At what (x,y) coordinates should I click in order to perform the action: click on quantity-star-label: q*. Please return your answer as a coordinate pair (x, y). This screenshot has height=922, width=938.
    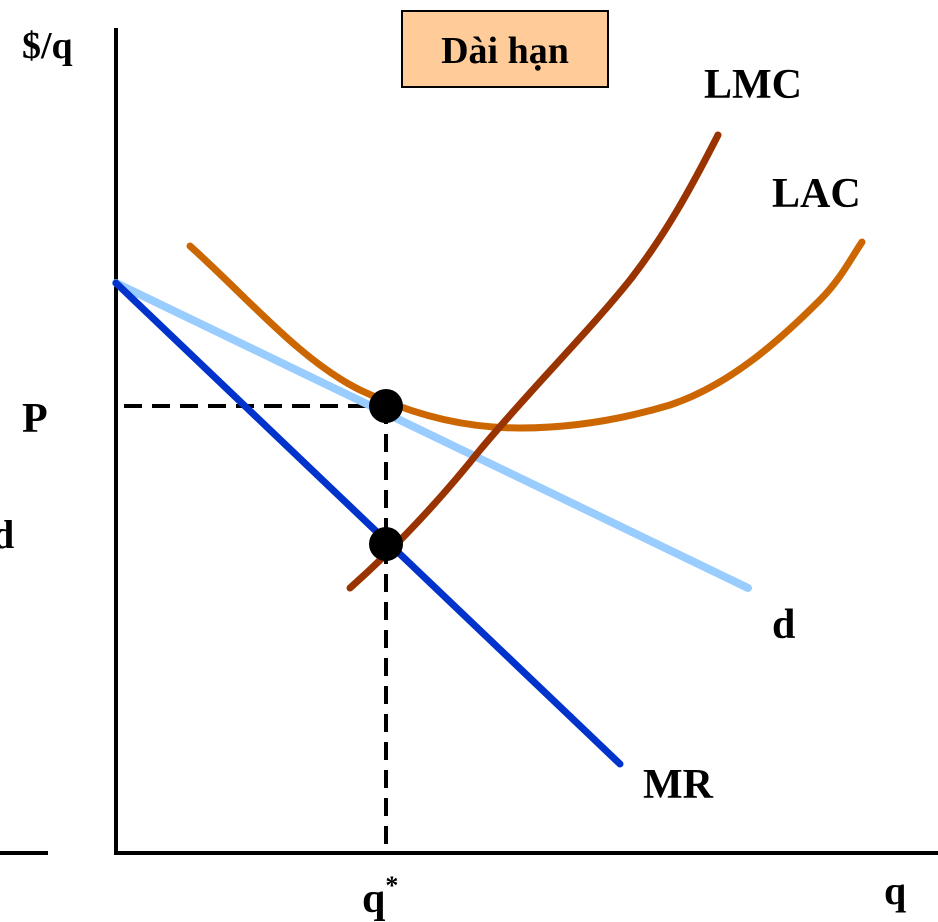
    Looking at the image, I should click on (380, 896).